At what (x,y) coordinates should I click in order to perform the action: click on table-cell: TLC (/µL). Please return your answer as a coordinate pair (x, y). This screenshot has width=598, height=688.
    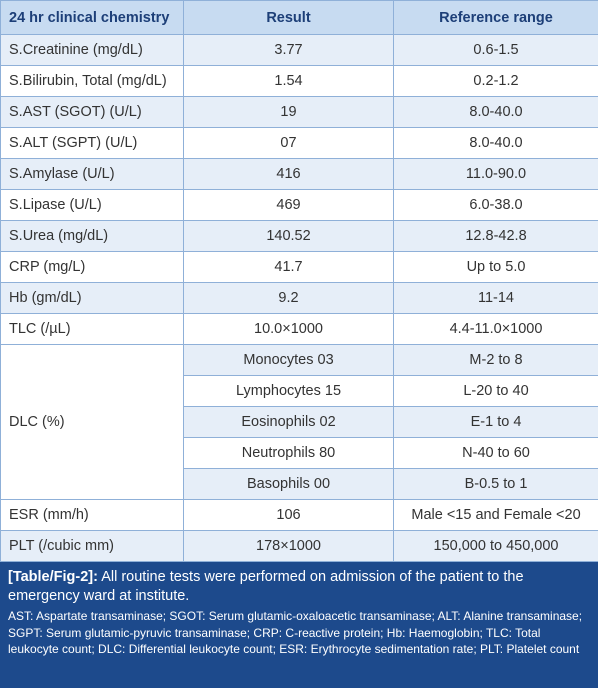
    Looking at the image, I should click on (92, 329).